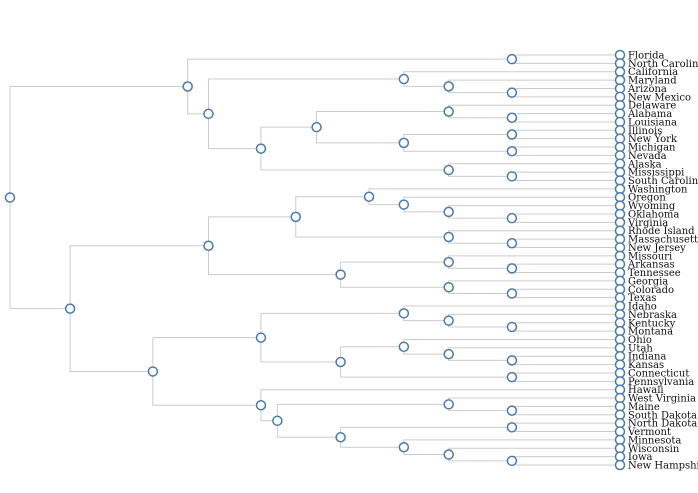  Describe the element at coordinates (646, 56) in the screenshot. I see `leaf-label: Florida` at that location.